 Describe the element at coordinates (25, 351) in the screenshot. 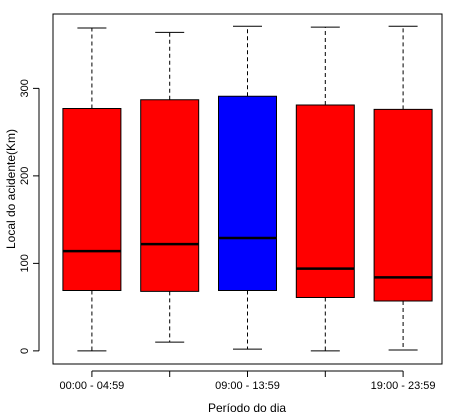

I see `y-tick-label: 0` at that location.